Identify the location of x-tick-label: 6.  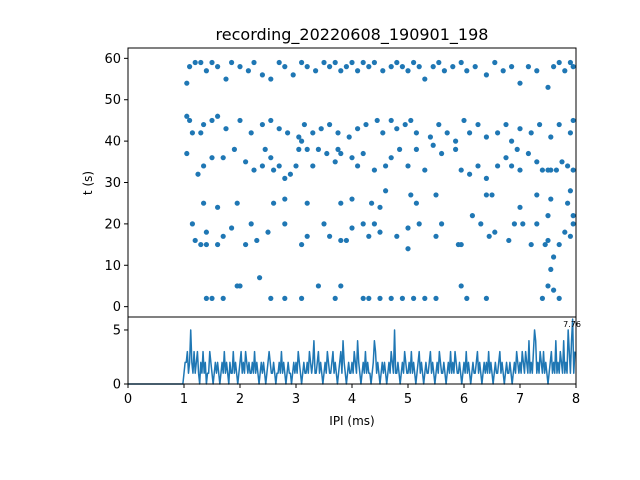
(464, 399).